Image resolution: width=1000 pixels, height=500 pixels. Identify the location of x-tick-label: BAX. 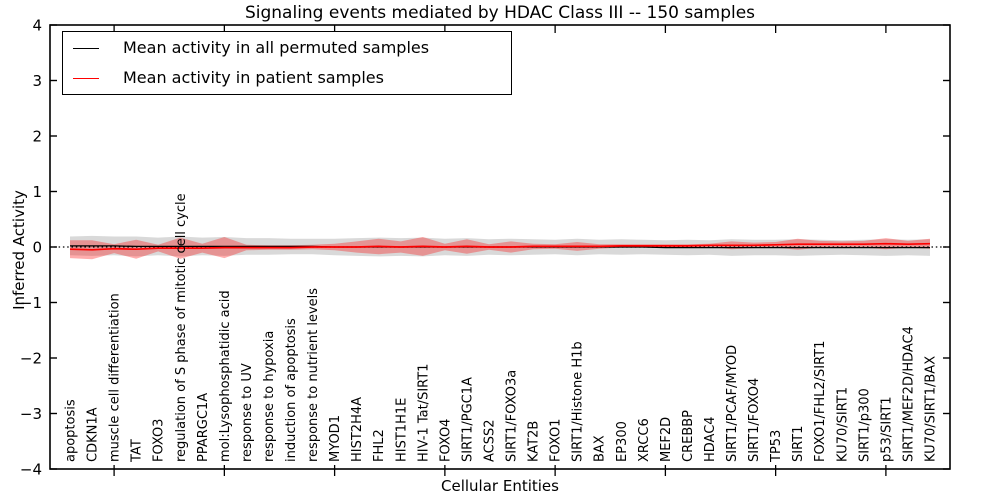
(600, 448).